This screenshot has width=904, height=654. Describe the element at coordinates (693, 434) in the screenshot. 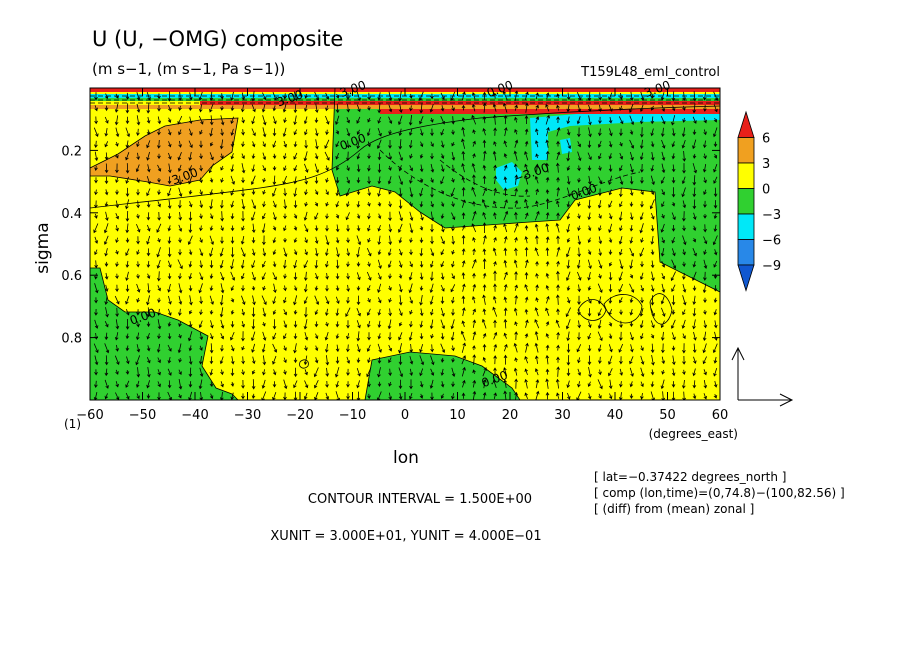

I see `x-unit-label: (degrees_east)` at that location.